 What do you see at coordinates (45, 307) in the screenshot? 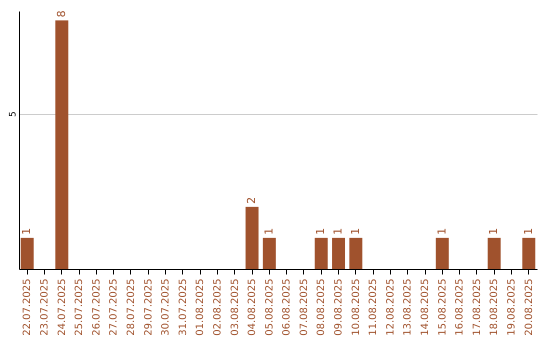
I see `x-tick-label: 23.07.2025` at bounding box center [45, 307].